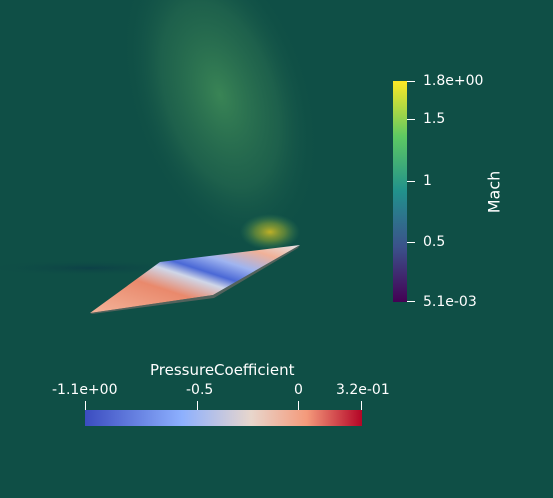  I want to click on mach-tick-max, so click(411, 81).